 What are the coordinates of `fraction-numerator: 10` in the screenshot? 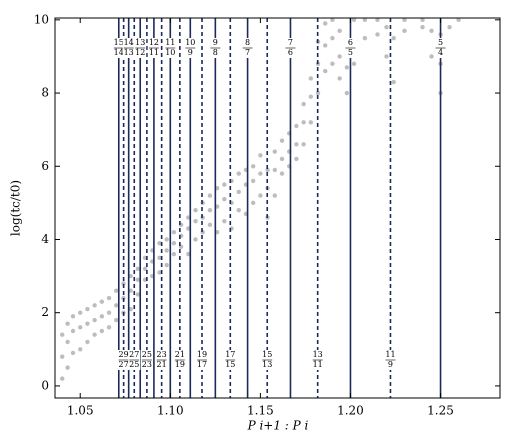 It's located at (190, 42).